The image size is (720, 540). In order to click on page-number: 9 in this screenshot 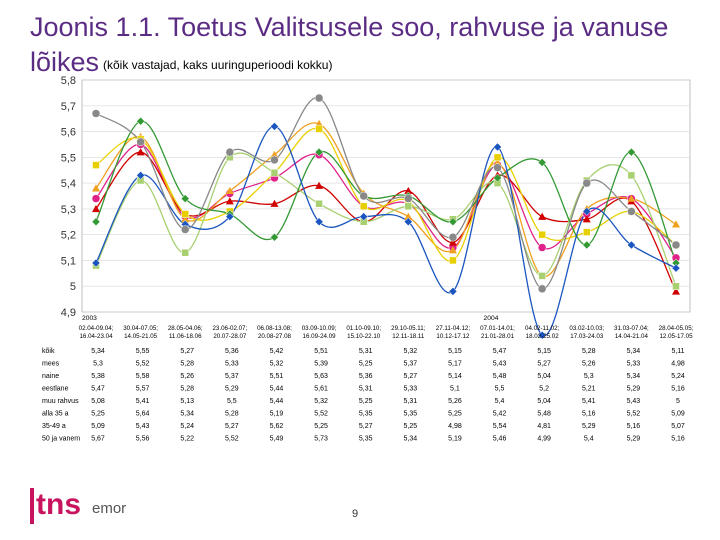, I will do `click(355, 514)`.